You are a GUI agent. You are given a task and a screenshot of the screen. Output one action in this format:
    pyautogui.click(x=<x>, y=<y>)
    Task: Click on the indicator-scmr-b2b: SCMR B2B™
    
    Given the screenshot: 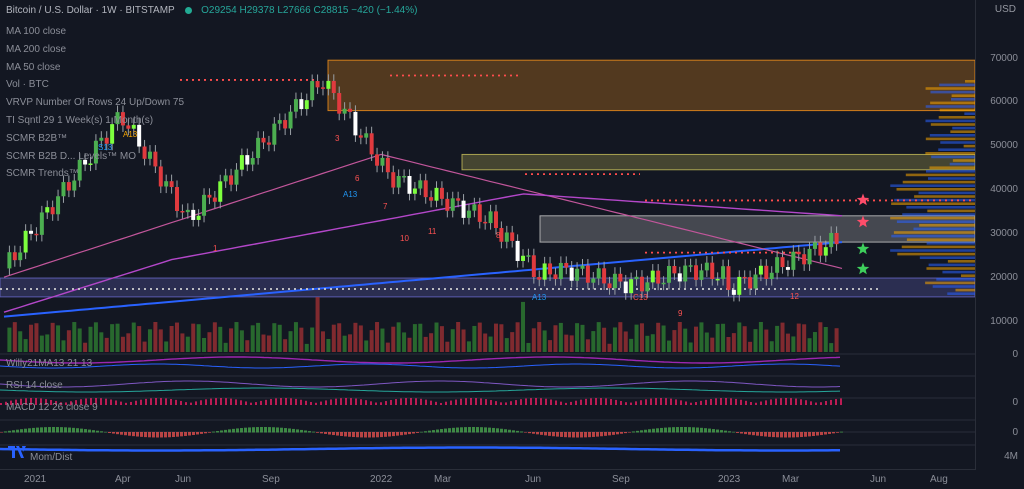 What is the action you would take?
    pyautogui.click(x=37, y=138)
    